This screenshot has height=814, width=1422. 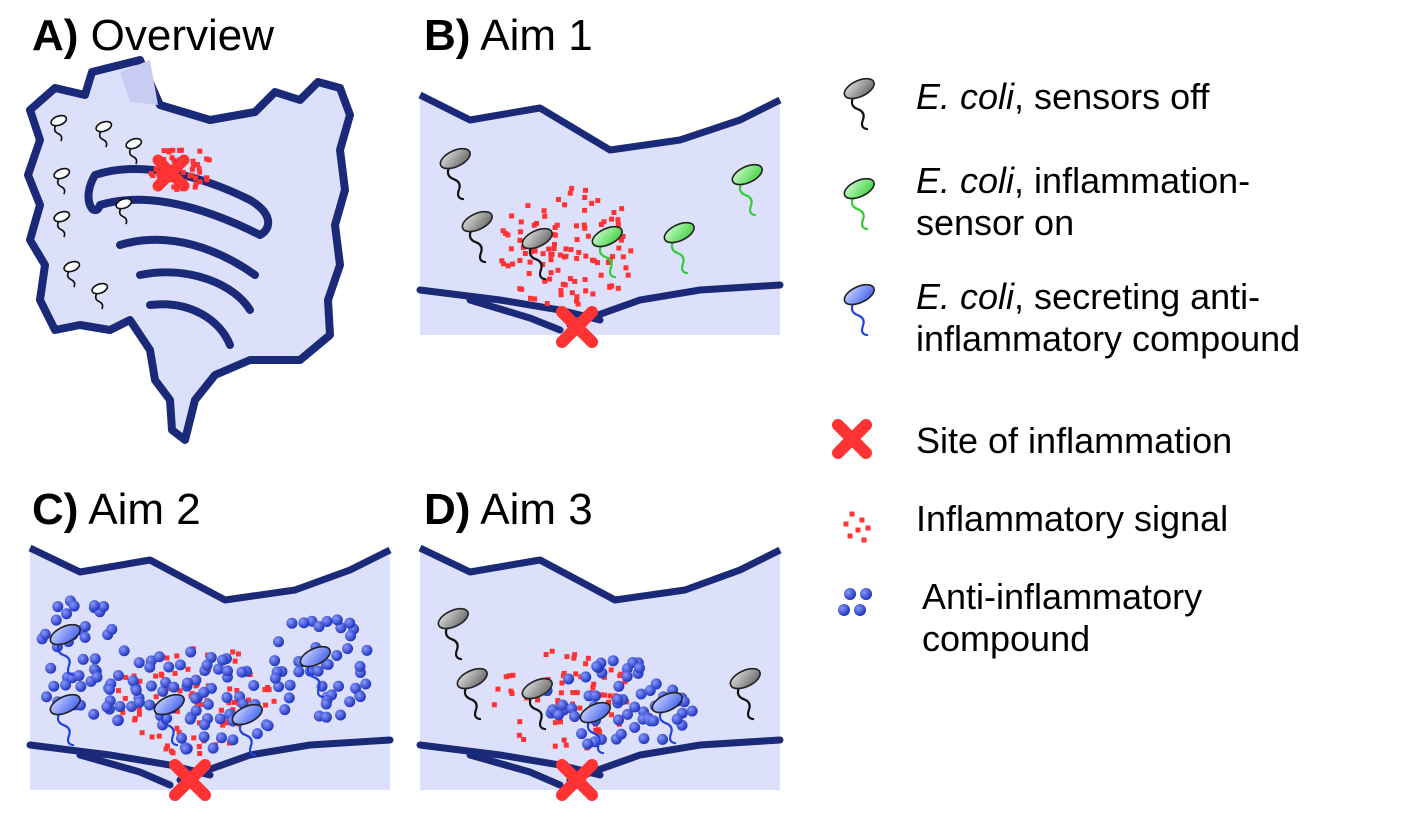 I want to click on panel-d-label: Aim 3, so click(x=536, y=509).